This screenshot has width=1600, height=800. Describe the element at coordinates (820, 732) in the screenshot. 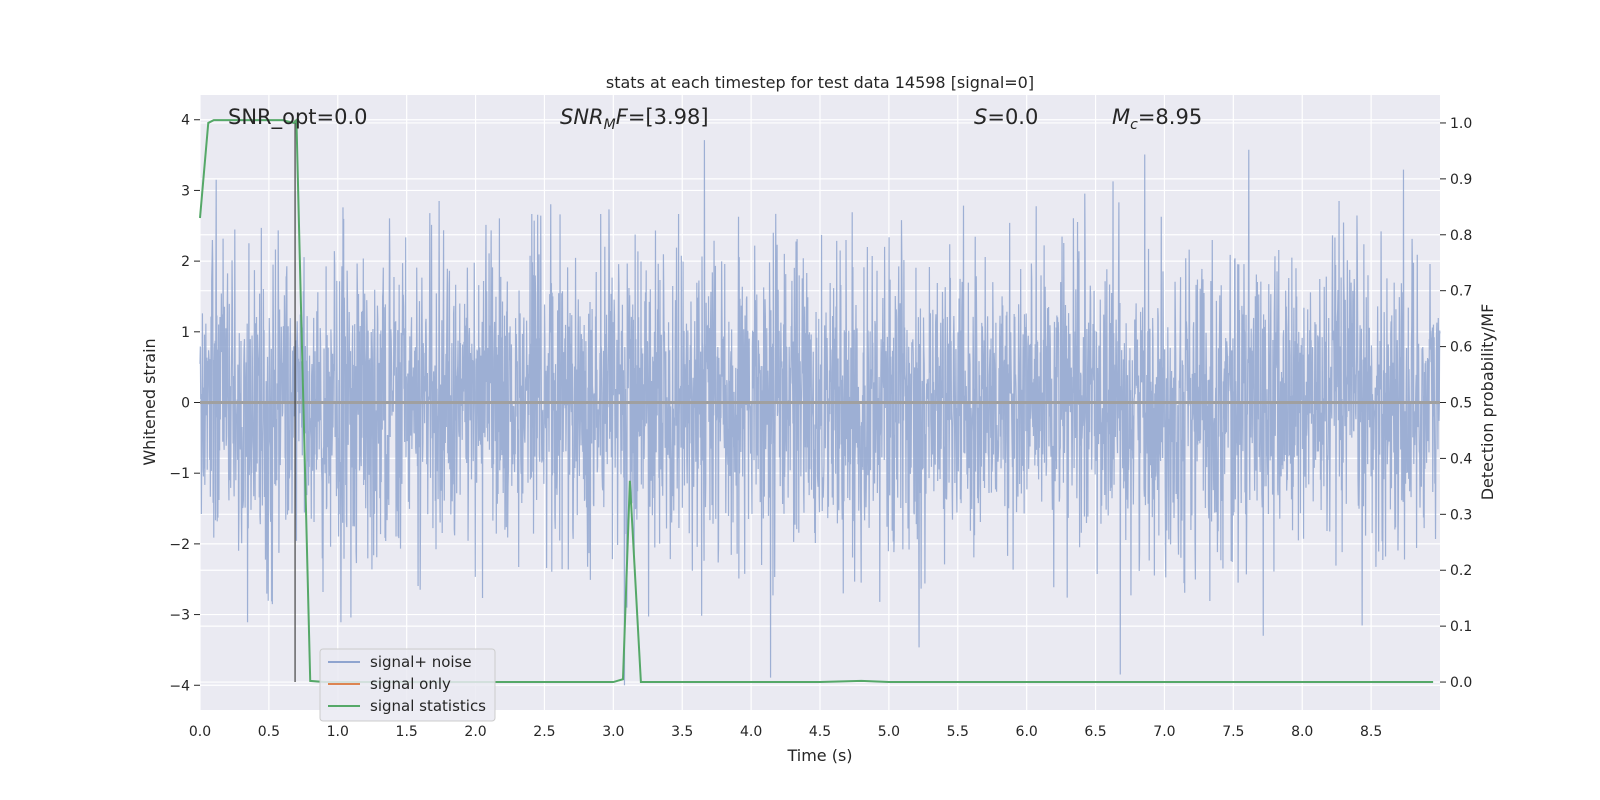

I see `x-tick-label: 4.5` at that location.